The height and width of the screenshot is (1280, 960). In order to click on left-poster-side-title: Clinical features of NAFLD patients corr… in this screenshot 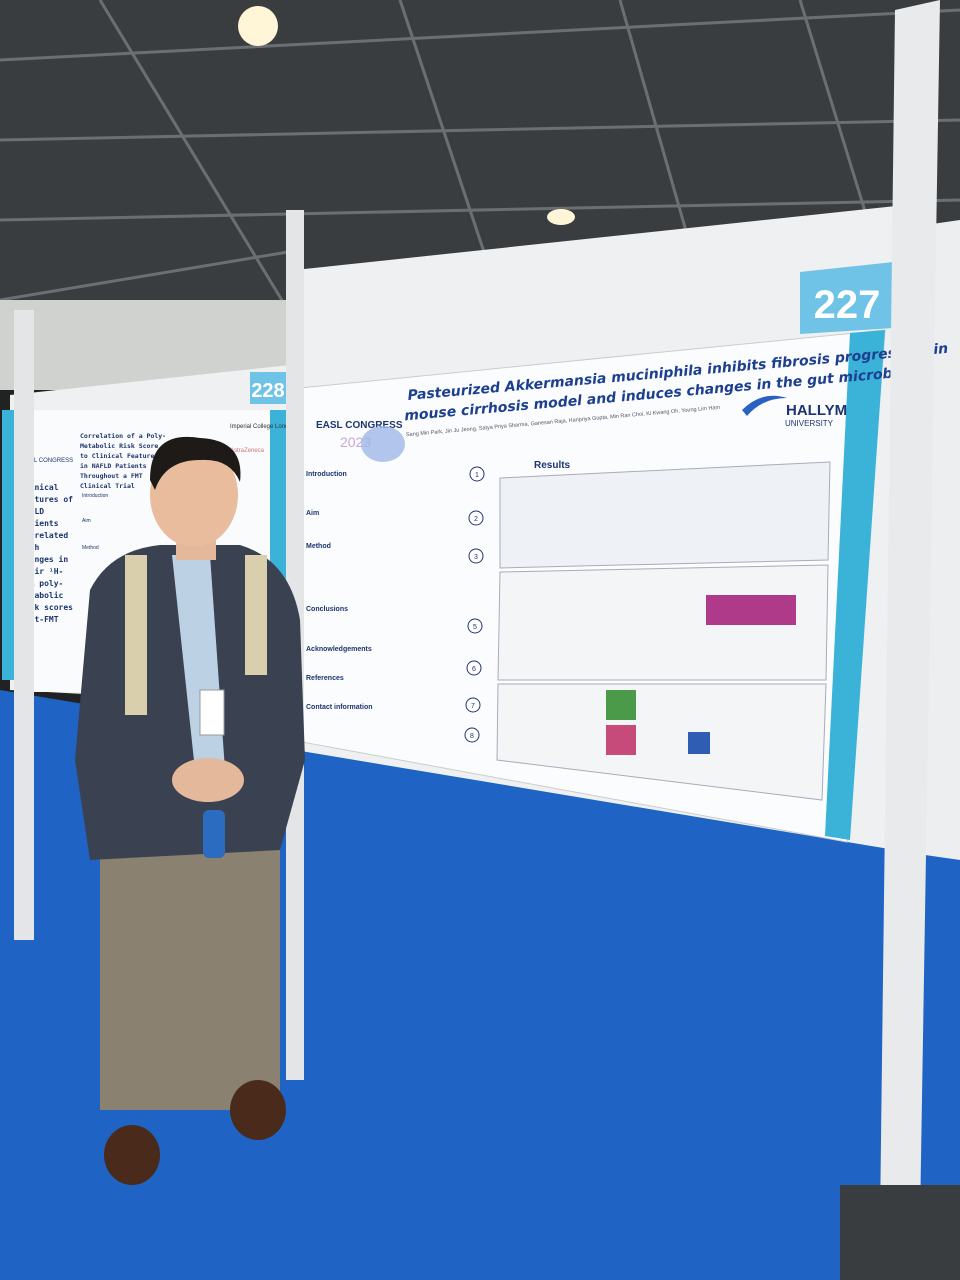, I will do `click(46, 553)`.